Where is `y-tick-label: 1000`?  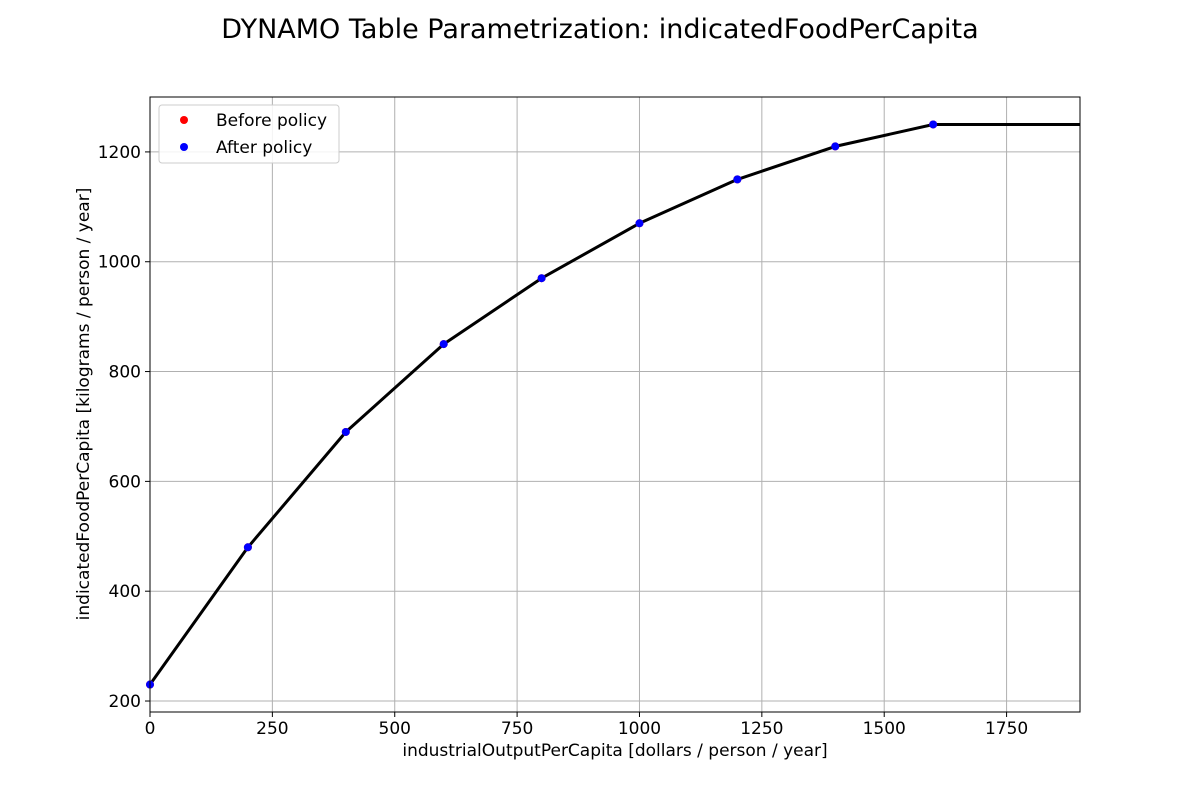 y-tick-label: 1000 is located at coordinates (119, 263).